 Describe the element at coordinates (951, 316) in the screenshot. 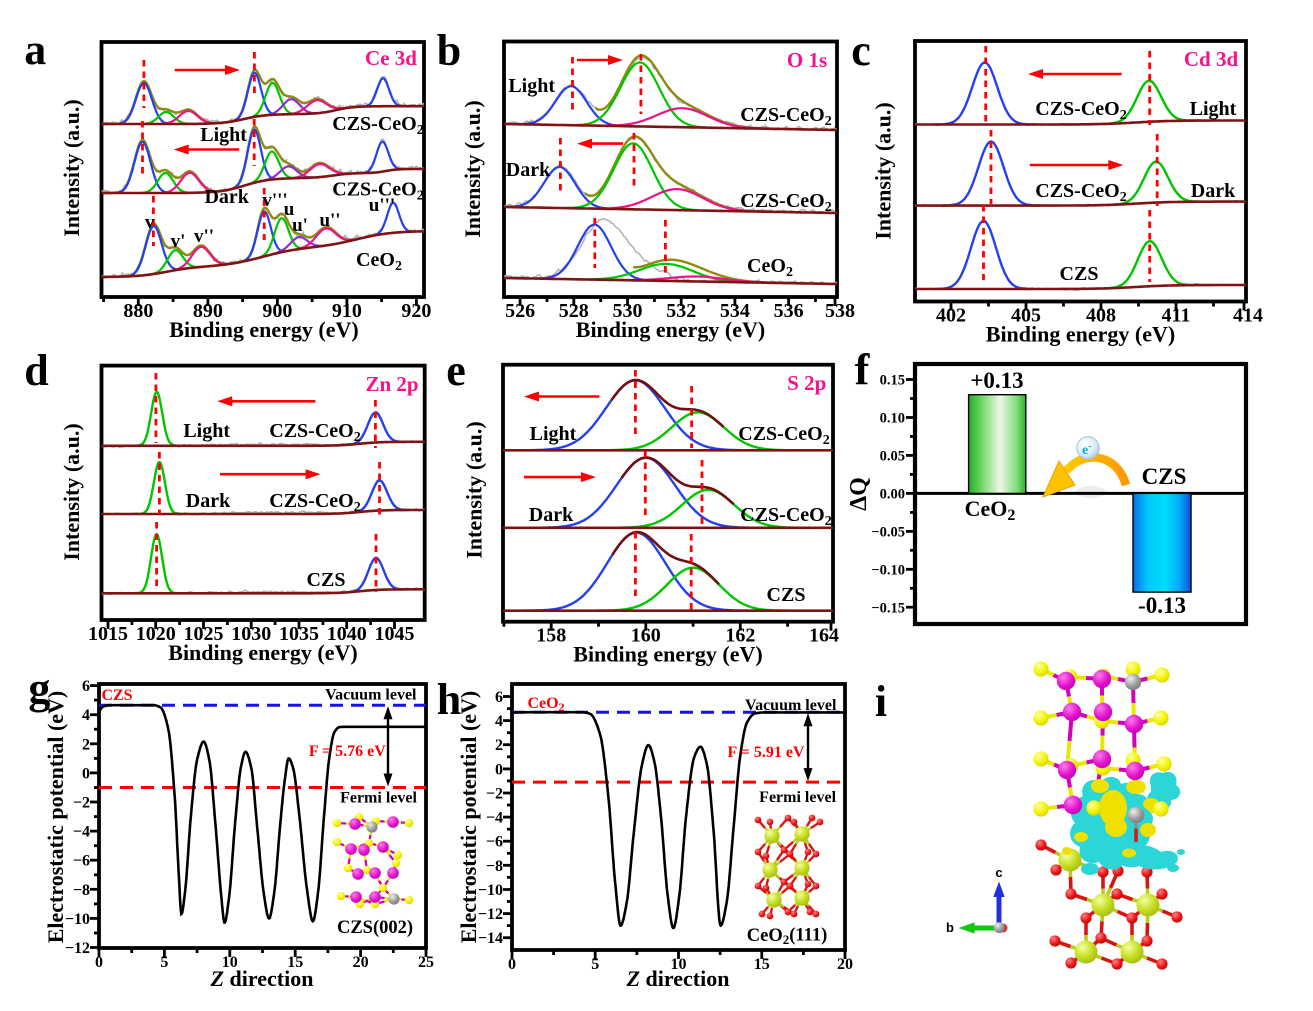

I see `svg-text: 402` at that location.